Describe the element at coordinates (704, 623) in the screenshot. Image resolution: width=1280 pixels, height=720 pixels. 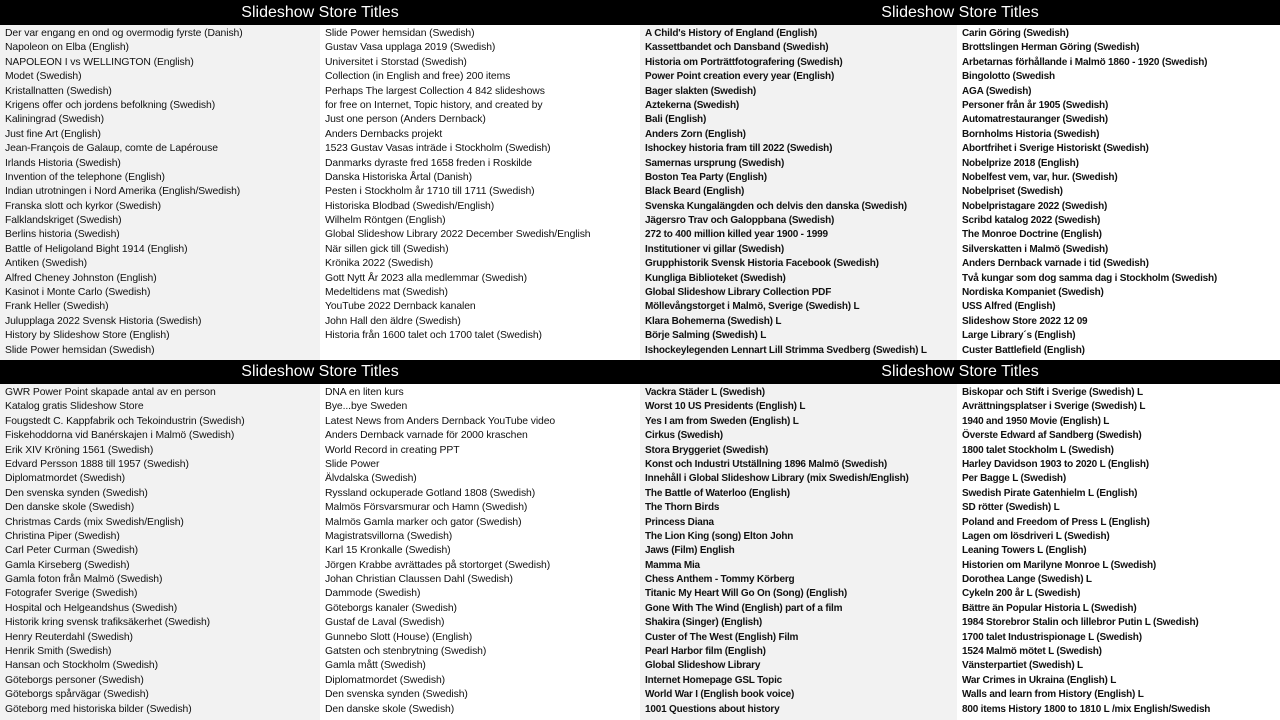
I see `list-item: Shakira (Singer) (English)` at that location.